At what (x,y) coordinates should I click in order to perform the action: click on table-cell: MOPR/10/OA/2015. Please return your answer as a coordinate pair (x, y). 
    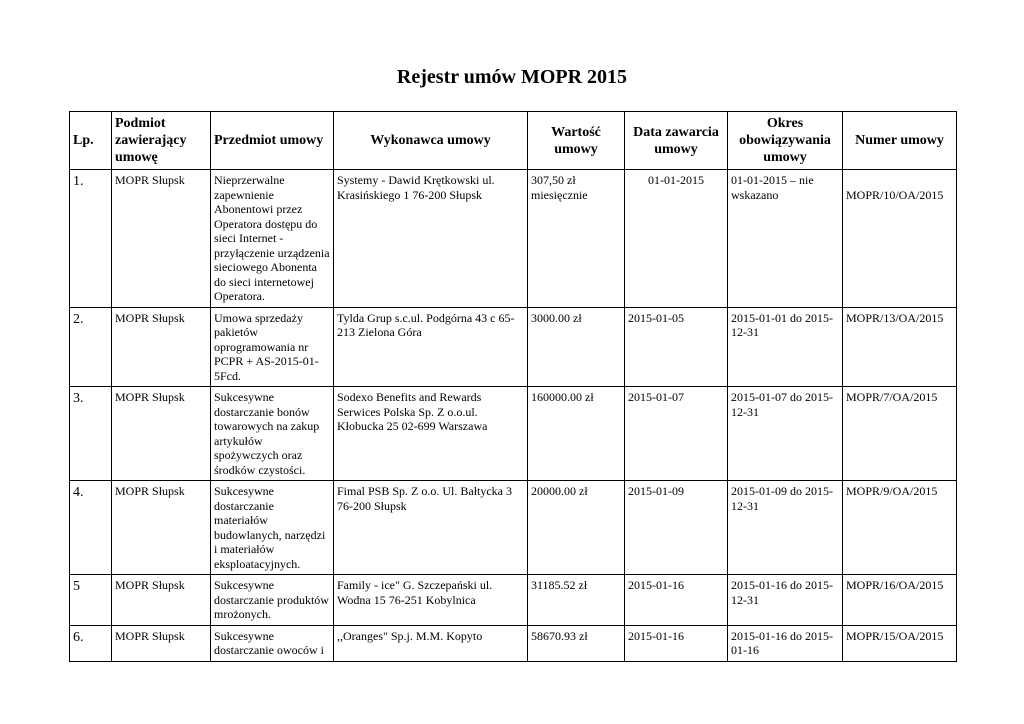
    Looking at the image, I should click on (899, 238).